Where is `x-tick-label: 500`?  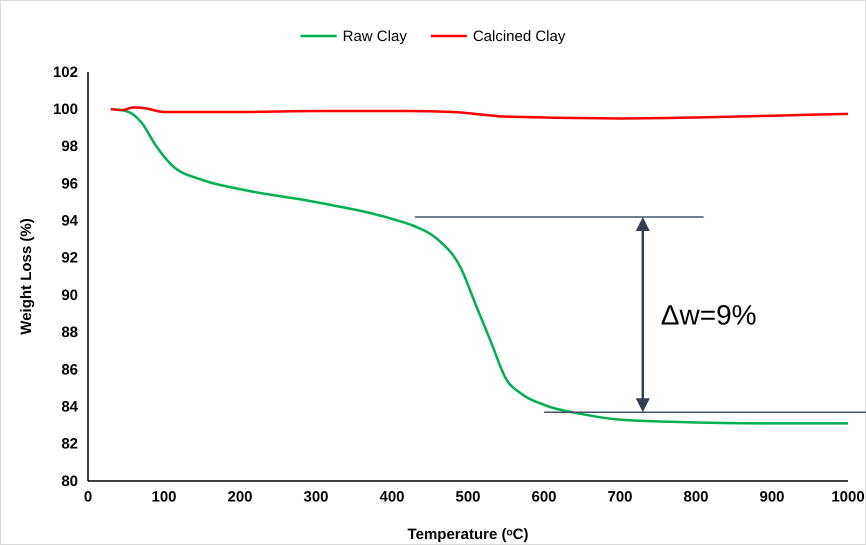
x-tick-label: 500 is located at coordinates (468, 497).